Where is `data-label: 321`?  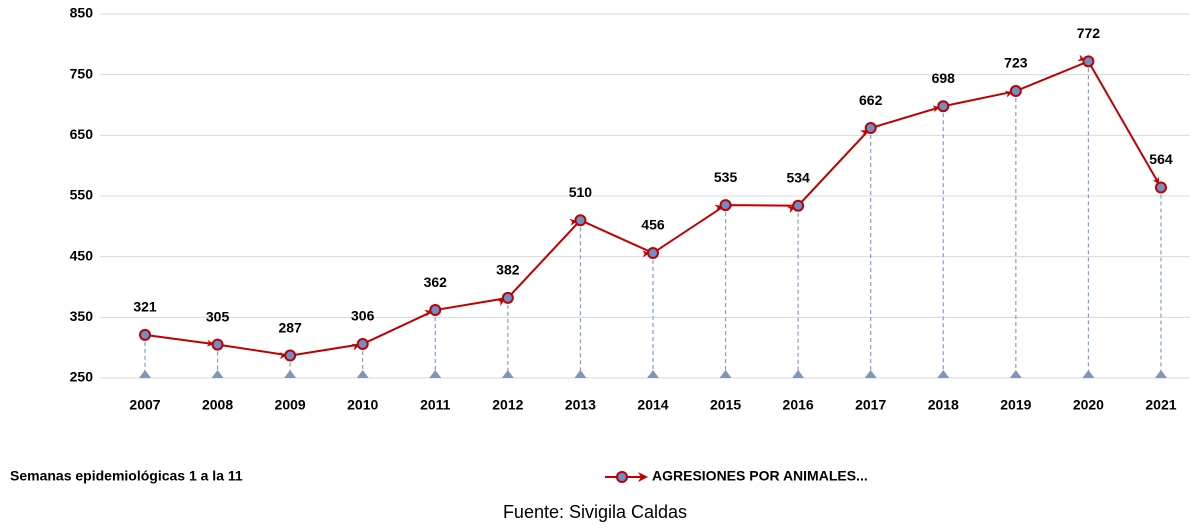
data-label: 321 is located at coordinates (145, 307).